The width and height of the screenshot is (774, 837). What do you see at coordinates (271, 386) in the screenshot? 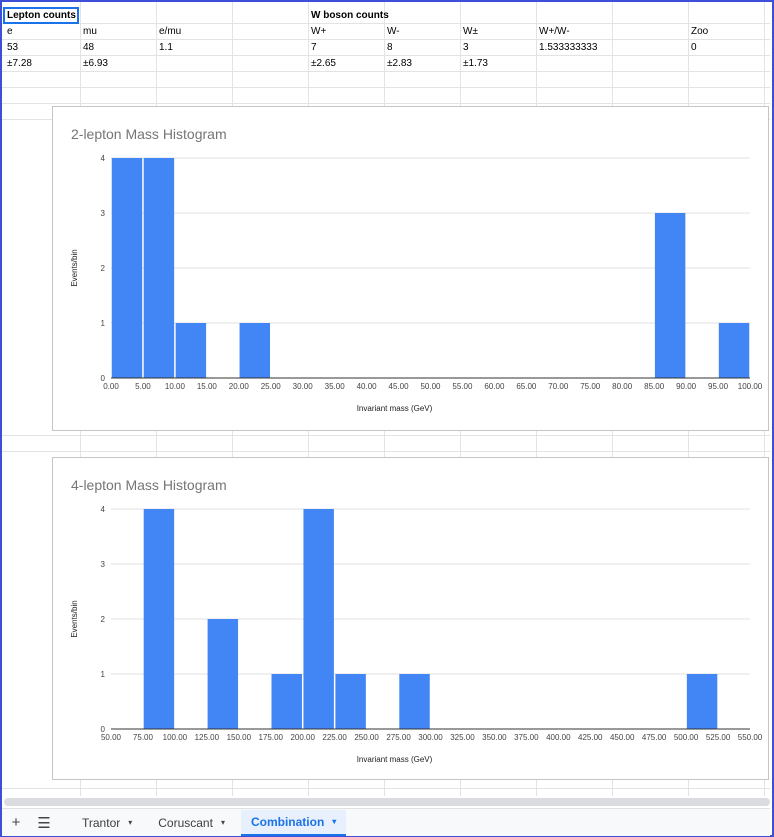
I see `x-tick-label: 25.00` at bounding box center [271, 386].